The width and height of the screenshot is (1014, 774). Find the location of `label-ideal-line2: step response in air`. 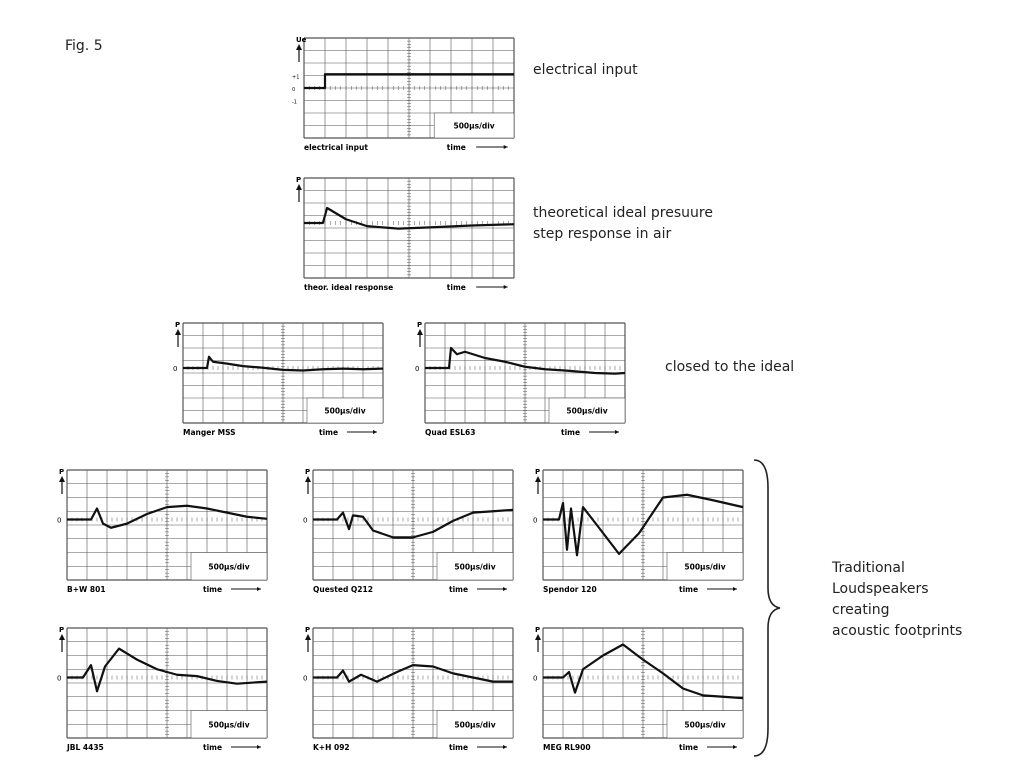

label-ideal-line2: step response in air is located at coordinates (602, 234).